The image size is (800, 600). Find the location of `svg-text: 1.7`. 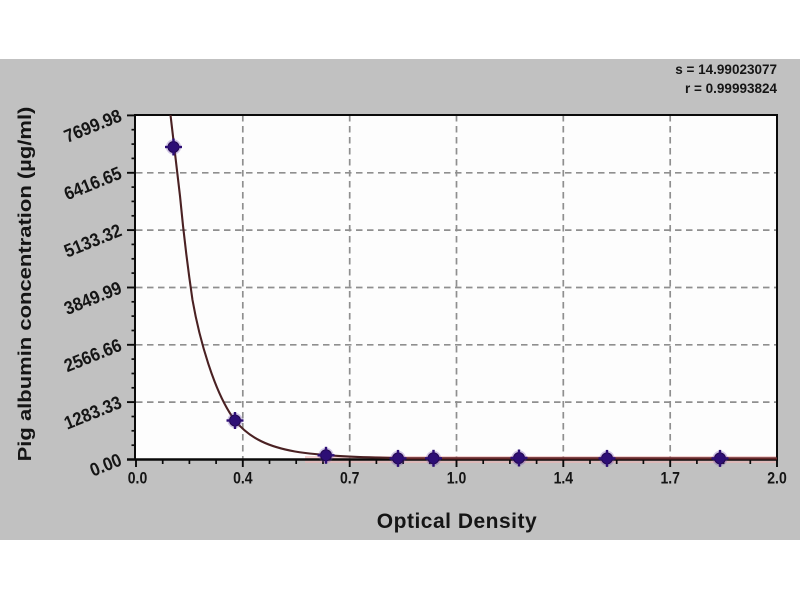

svg-text: 1.7 is located at coordinates (669, 478).